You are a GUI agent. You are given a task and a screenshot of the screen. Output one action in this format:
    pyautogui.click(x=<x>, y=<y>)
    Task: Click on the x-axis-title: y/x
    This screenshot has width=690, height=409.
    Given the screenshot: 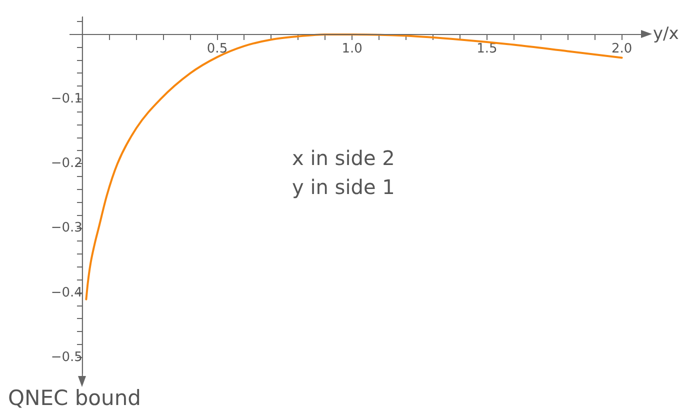 What is the action you would take?
    pyautogui.click(x=666, y=34)
    